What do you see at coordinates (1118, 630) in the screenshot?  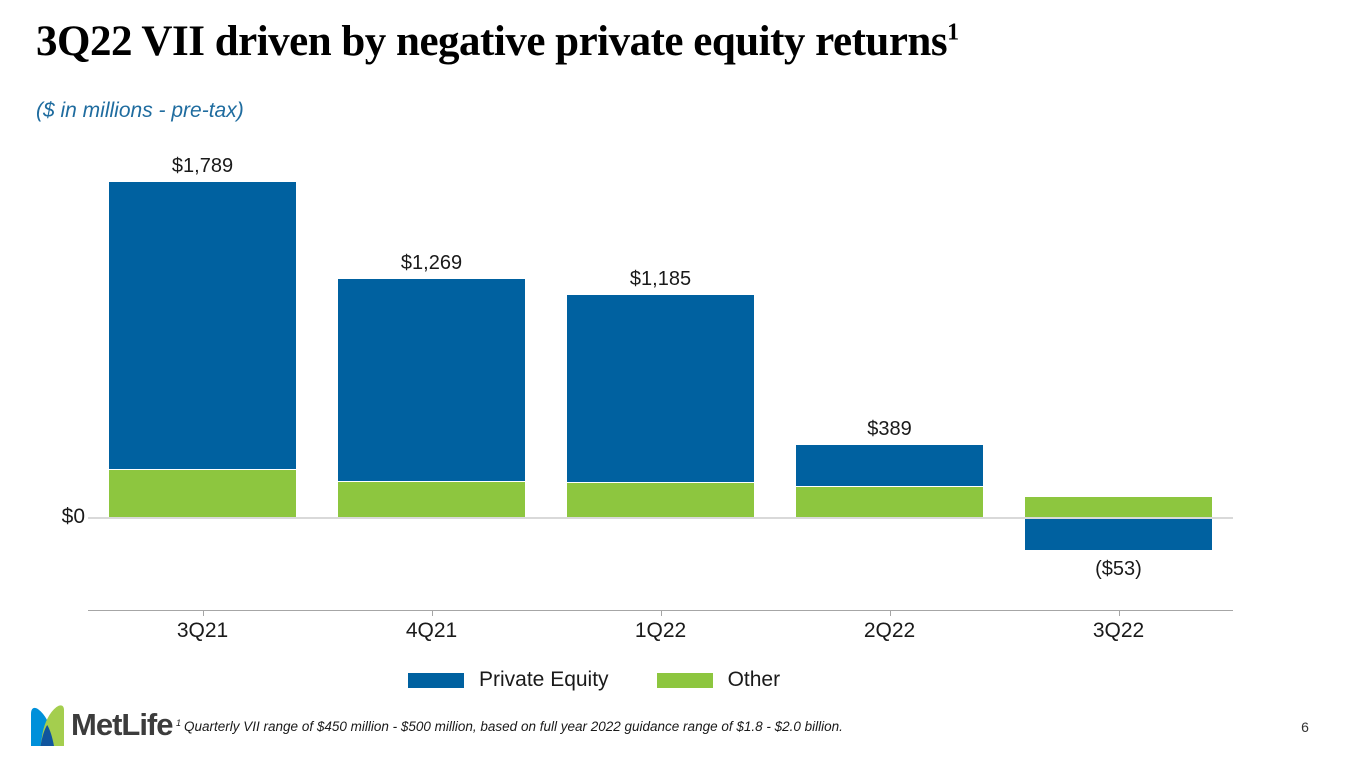 I see `category-label: 3Q22` at bounding box center [1118, 630].